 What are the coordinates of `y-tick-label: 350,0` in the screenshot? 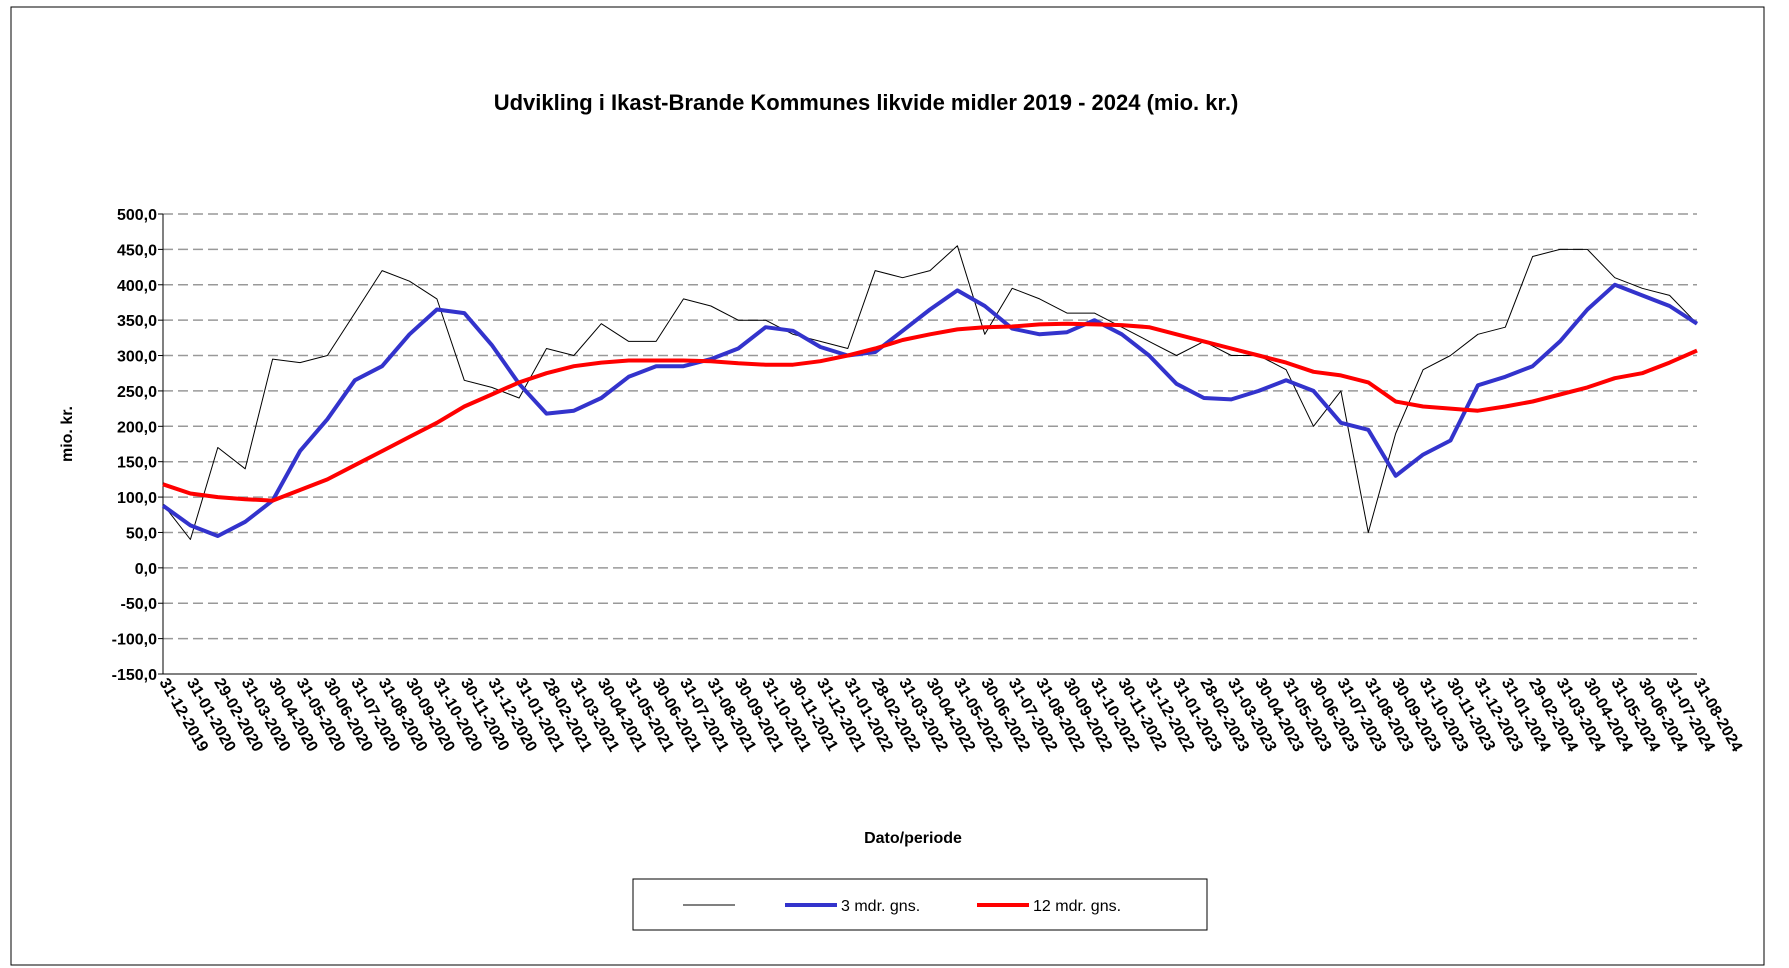 It's located at (137, 321).